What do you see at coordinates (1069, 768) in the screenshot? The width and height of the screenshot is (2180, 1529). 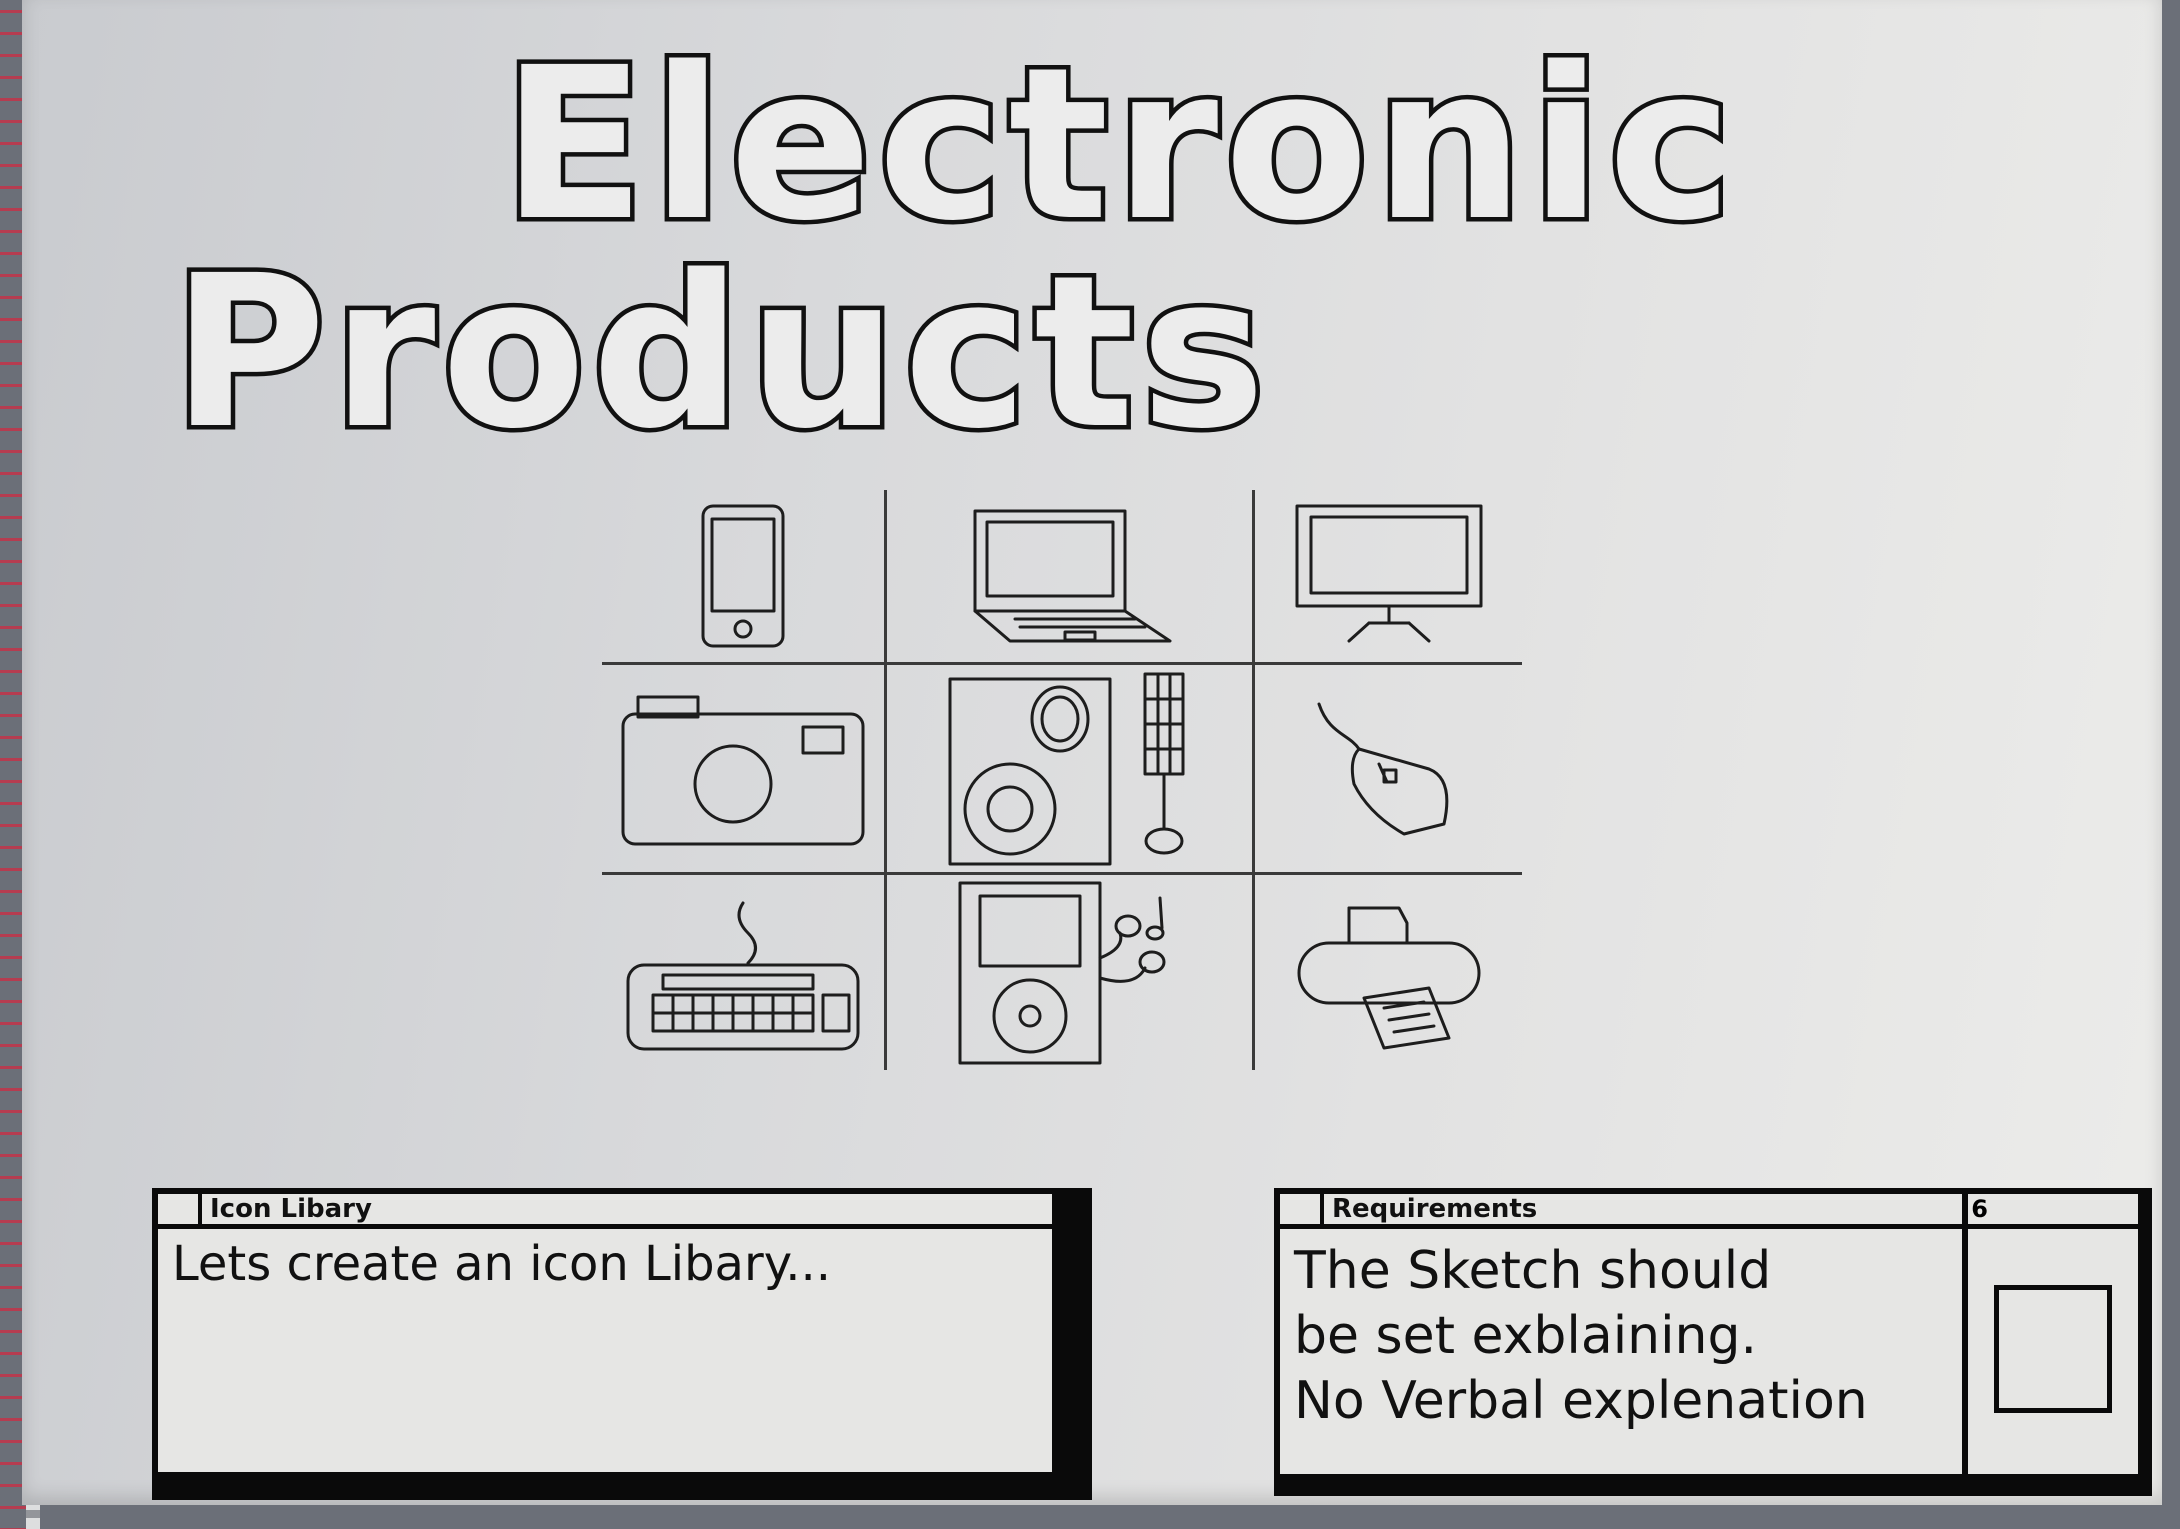 I see `speaker-icon` at bounding box center [1069, 768].